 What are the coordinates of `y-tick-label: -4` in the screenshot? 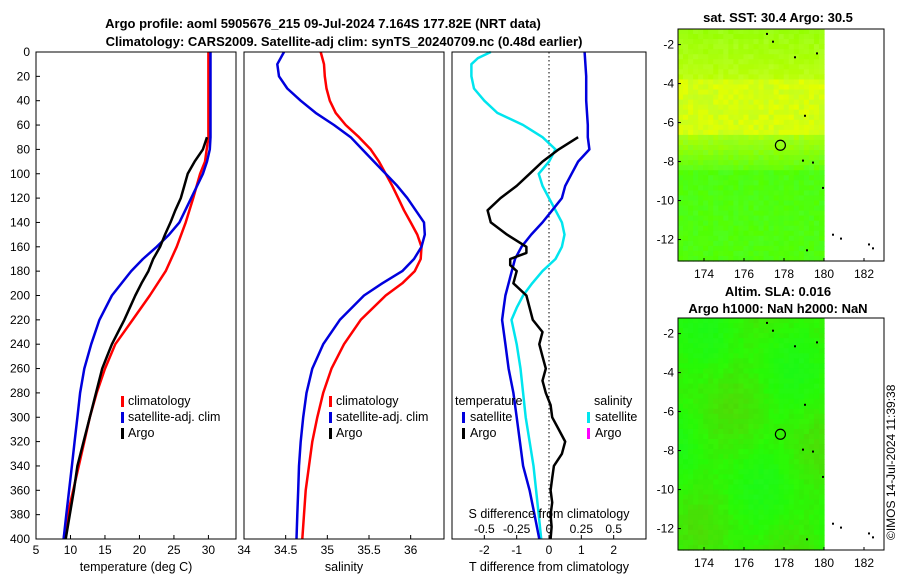 It's located at (668, 373).